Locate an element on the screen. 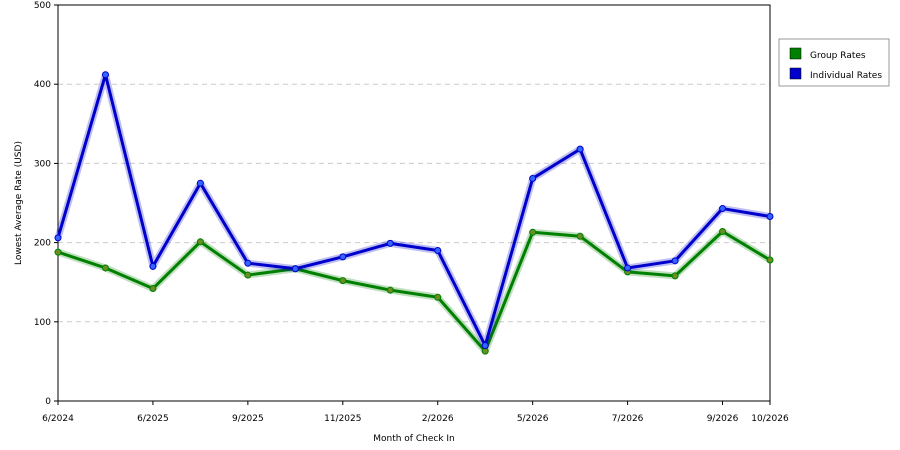 This screenshot has width=900, height=450. y-axis-title: Lowest Average Rate (USD) is located at coordinates (19, 203).